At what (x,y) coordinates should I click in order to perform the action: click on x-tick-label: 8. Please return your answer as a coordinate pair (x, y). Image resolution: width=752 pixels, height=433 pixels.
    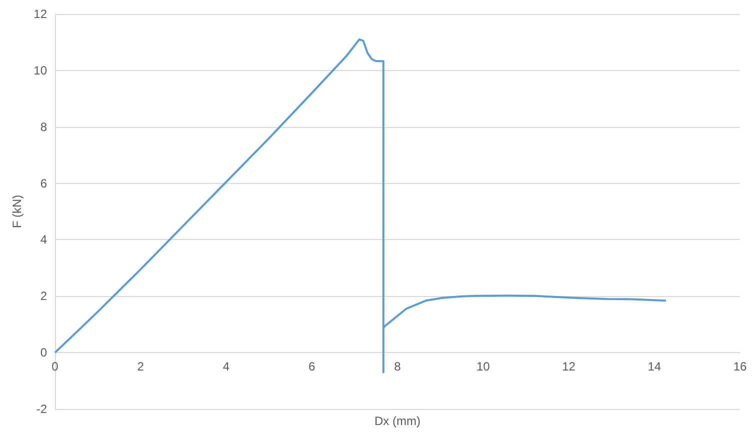
    Looking at the image, I should click on (398, 367).